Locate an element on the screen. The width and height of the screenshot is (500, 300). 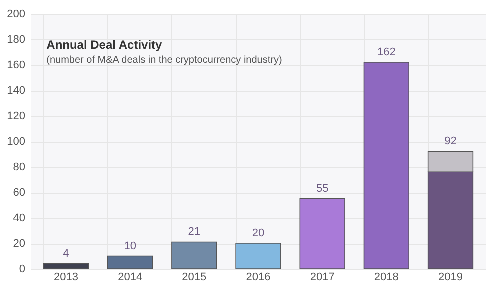
total-label: 10 is located at coordinates (130, 246).